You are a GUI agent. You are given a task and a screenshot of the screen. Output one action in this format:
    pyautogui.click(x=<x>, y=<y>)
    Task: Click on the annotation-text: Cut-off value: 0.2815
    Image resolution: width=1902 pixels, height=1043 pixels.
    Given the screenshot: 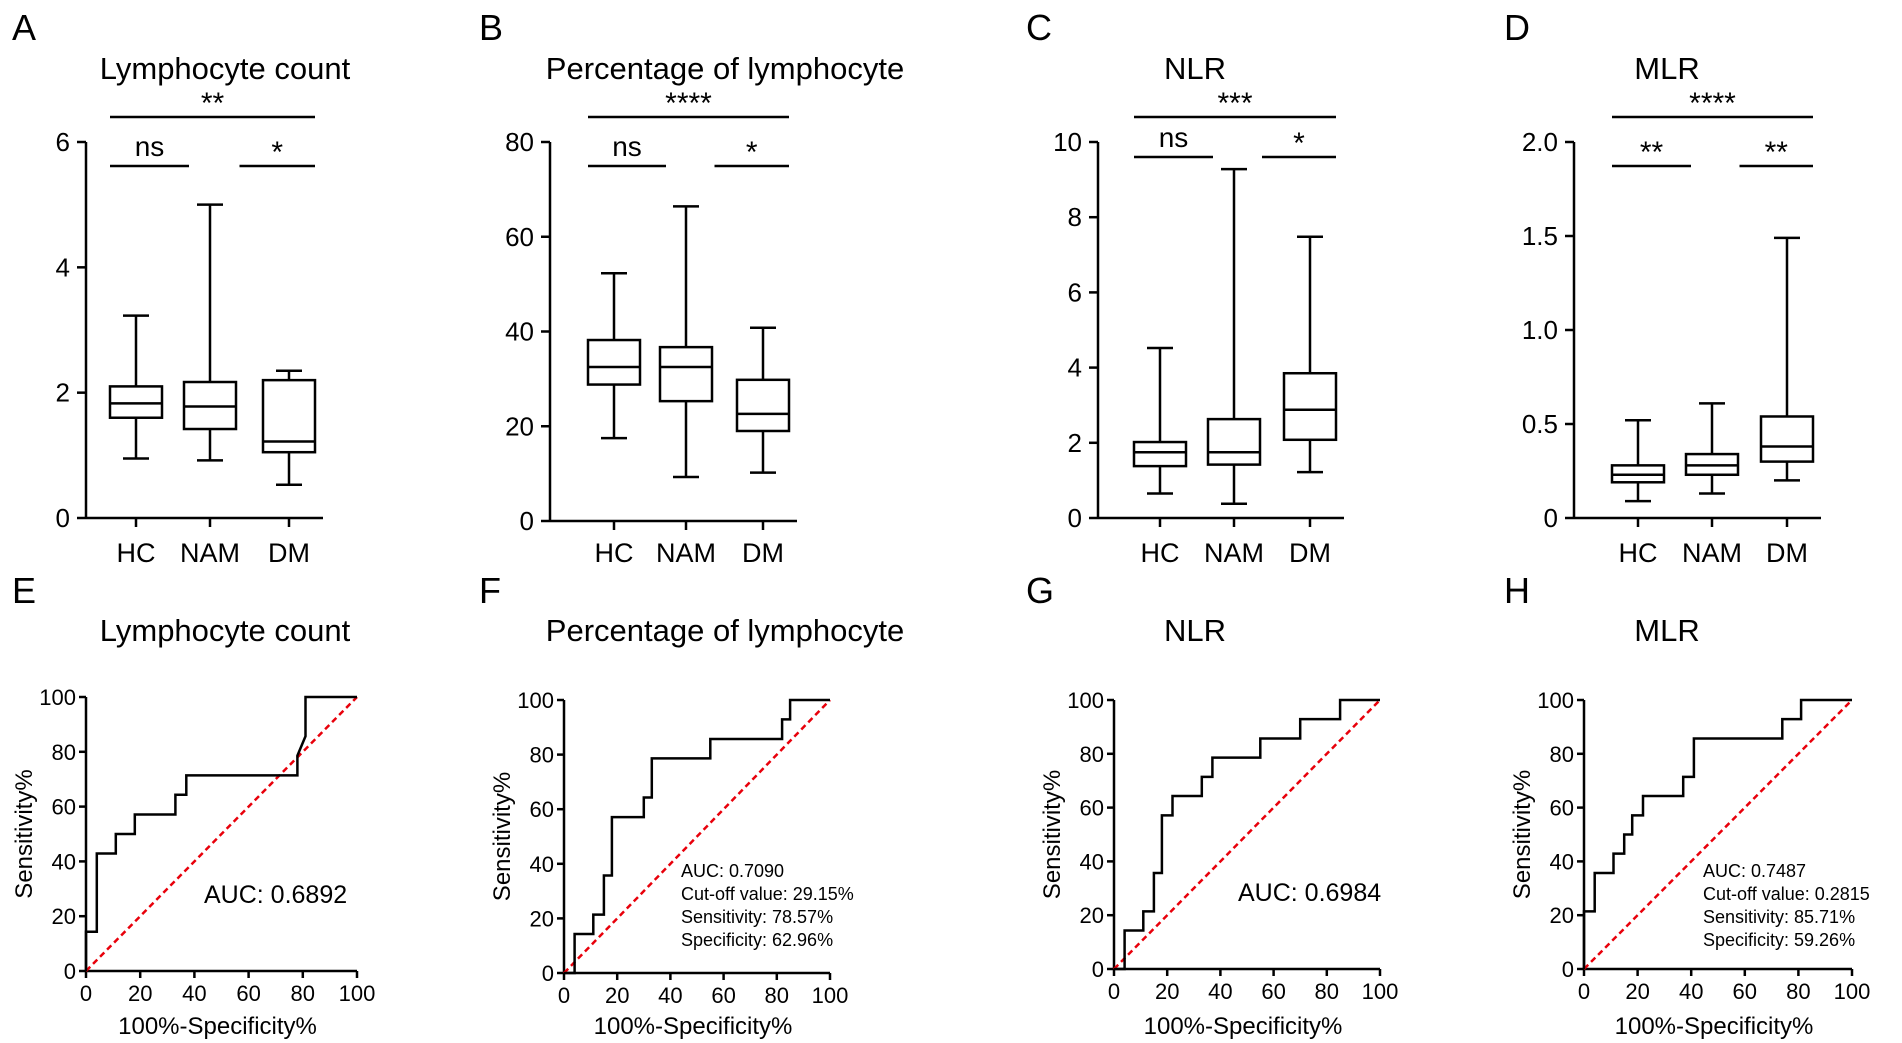 What is the action you would take?
    pyautogui.click(x=1786, y=894)
    